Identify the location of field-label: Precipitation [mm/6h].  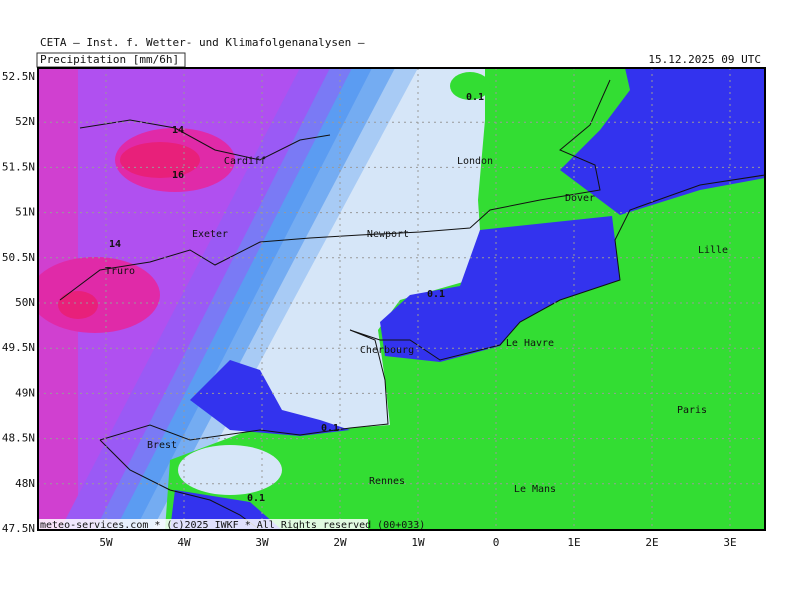
(109, 59).